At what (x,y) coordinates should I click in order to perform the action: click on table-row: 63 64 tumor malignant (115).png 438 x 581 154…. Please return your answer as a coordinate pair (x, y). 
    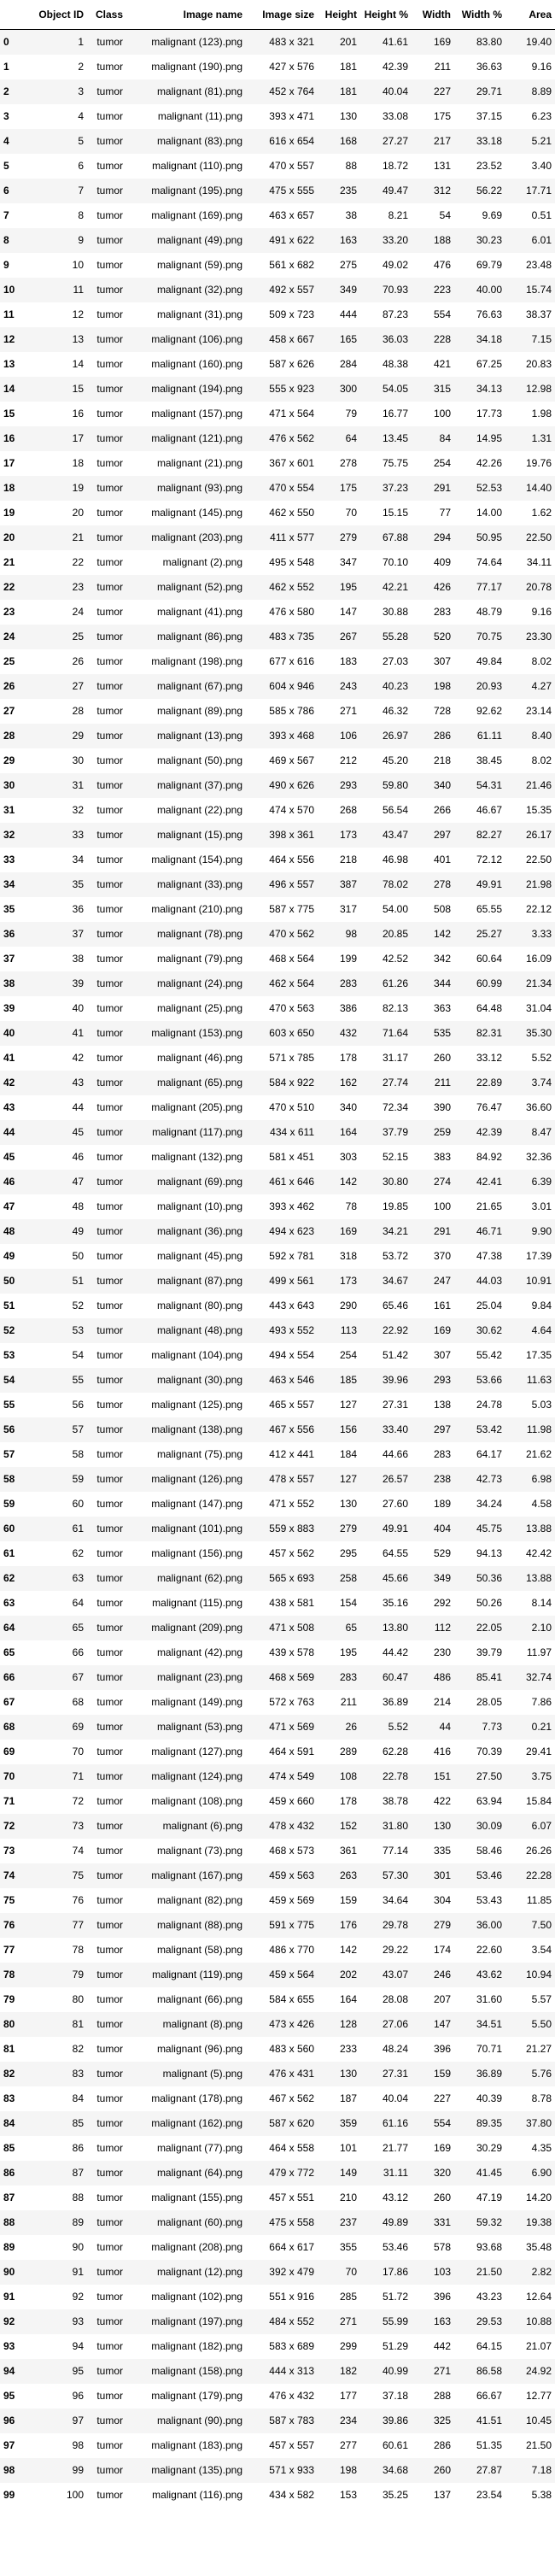
    Looking at the image, I should click on (277, 1603).